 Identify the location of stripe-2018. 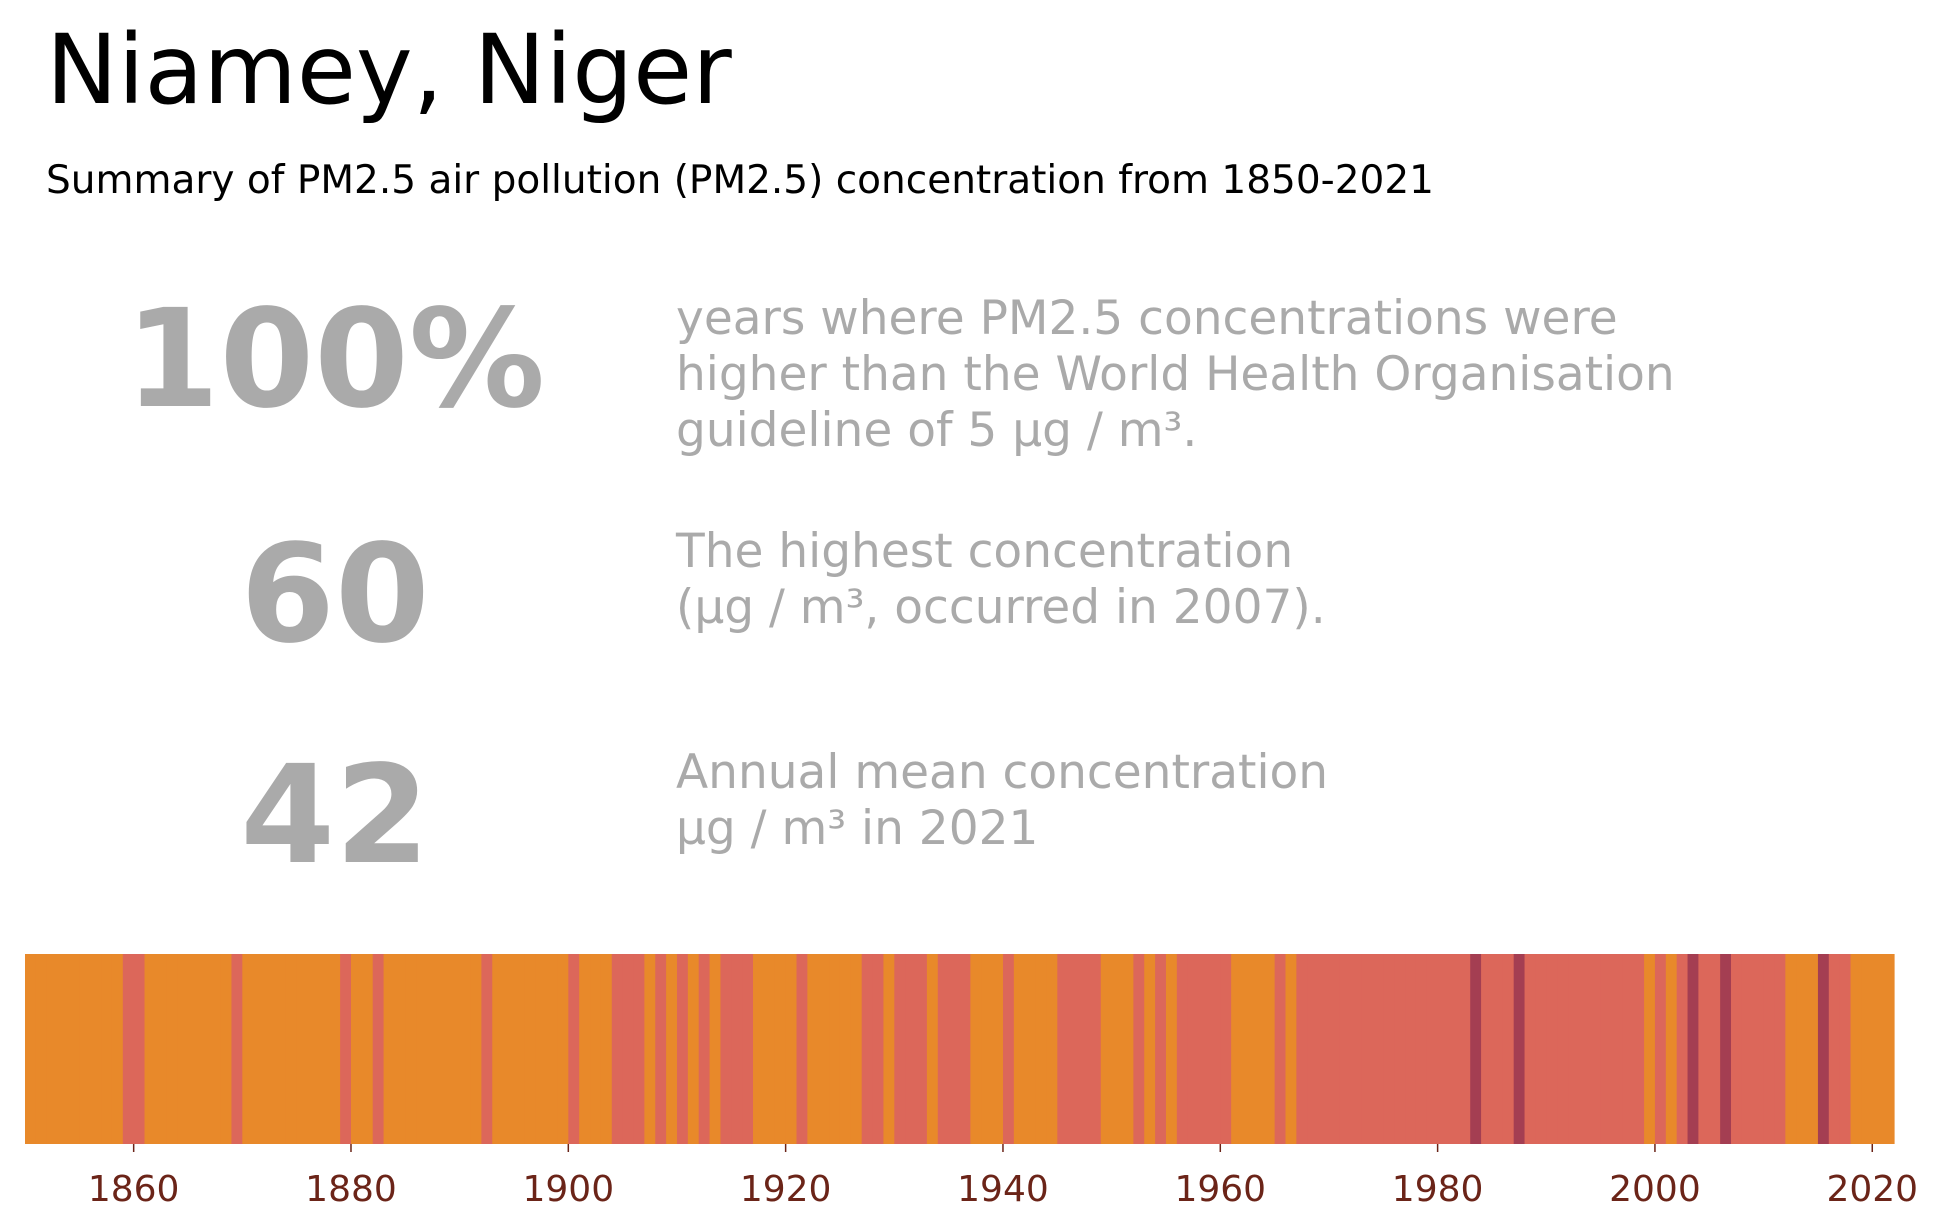
(1856, 1049).